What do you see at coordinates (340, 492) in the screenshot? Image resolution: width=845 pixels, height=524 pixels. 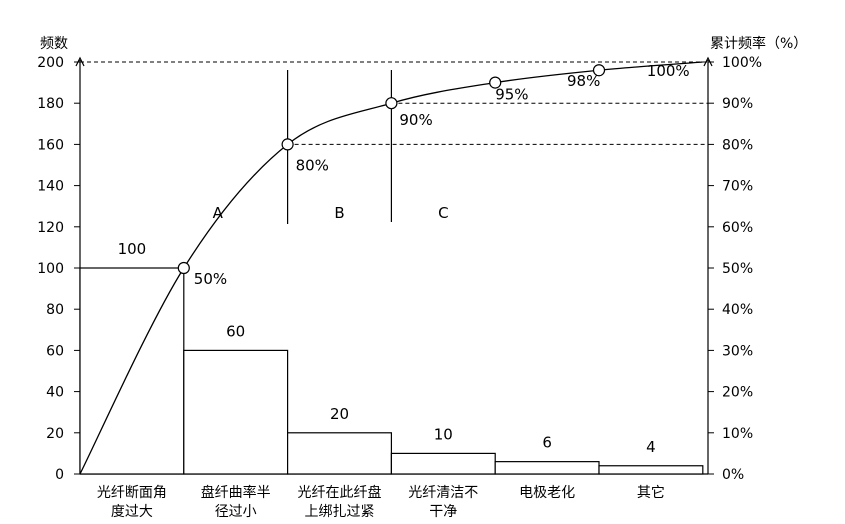 I see `category-label: 光纤在此纤盘` at bounding box center [340, 492].